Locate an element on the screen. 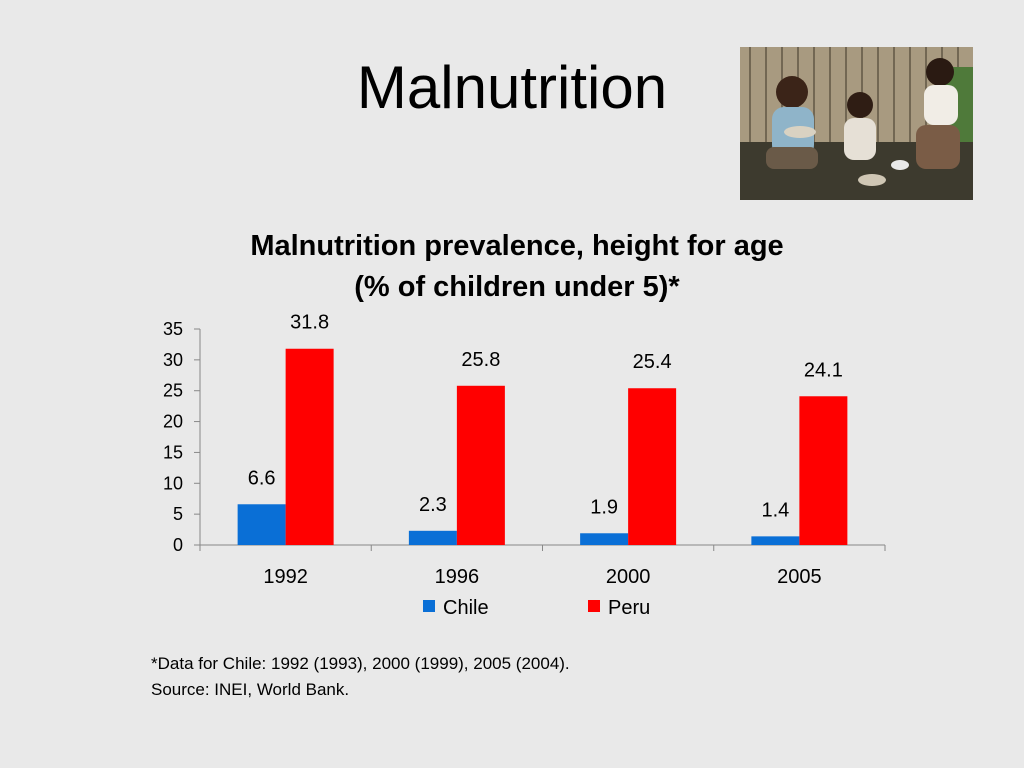 The height and width of the screenshot is (768, 1024). children-eating-photo is located at coordinates (856, 123).